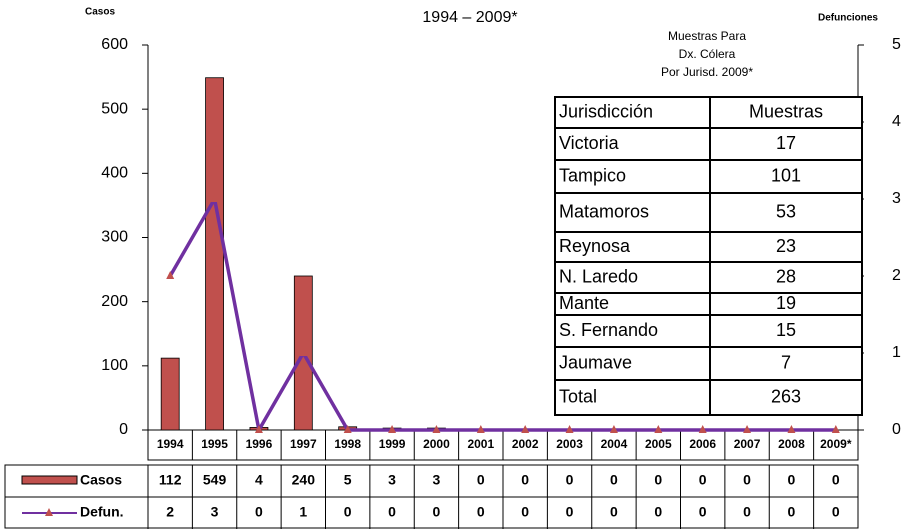 This screenshot has height=529, width=904. I want to click on inset-cell: 101, so click(786, 175).